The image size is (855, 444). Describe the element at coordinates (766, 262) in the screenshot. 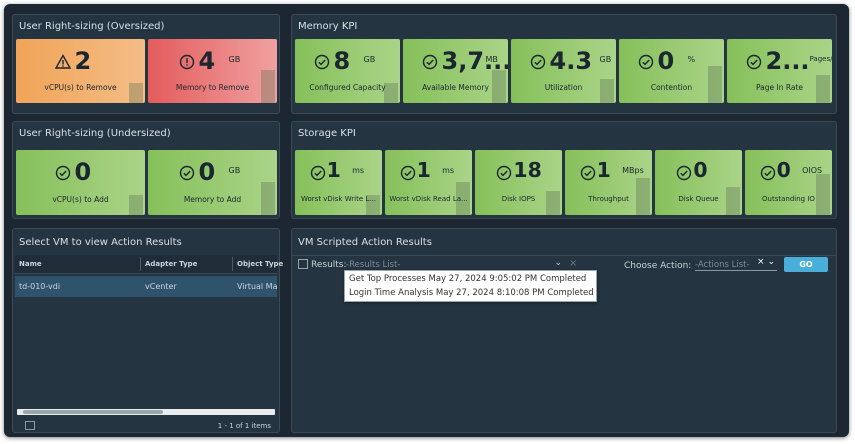

I see `clear: × ⌄` at that location.